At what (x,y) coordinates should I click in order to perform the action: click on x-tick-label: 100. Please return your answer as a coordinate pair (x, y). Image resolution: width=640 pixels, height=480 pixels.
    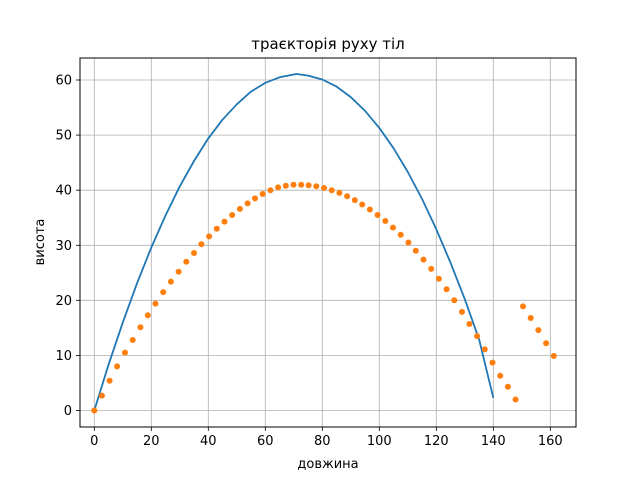
    Looking at the image, I should click on (379, 441).